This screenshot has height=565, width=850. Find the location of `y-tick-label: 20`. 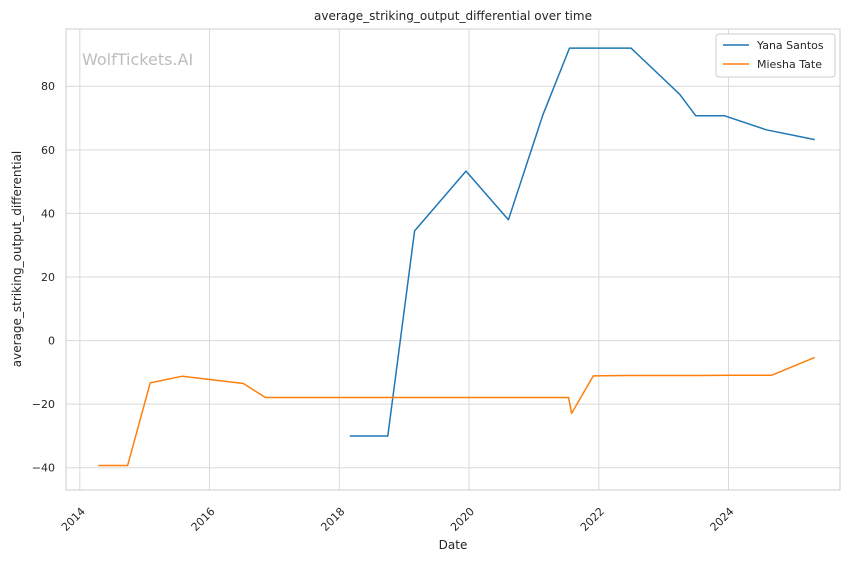

y-tick-label: 20 is located at coordinates (48, 277).